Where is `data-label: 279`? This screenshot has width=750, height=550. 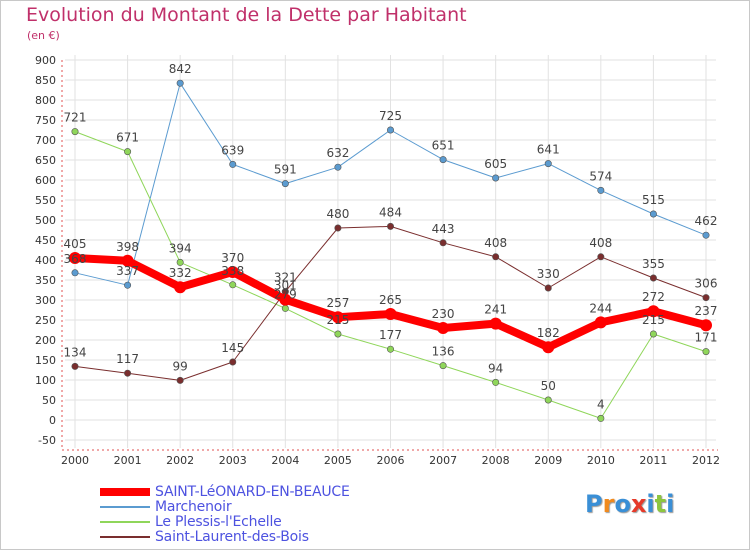 data-label: 279 is located at coordinates (285, 294).